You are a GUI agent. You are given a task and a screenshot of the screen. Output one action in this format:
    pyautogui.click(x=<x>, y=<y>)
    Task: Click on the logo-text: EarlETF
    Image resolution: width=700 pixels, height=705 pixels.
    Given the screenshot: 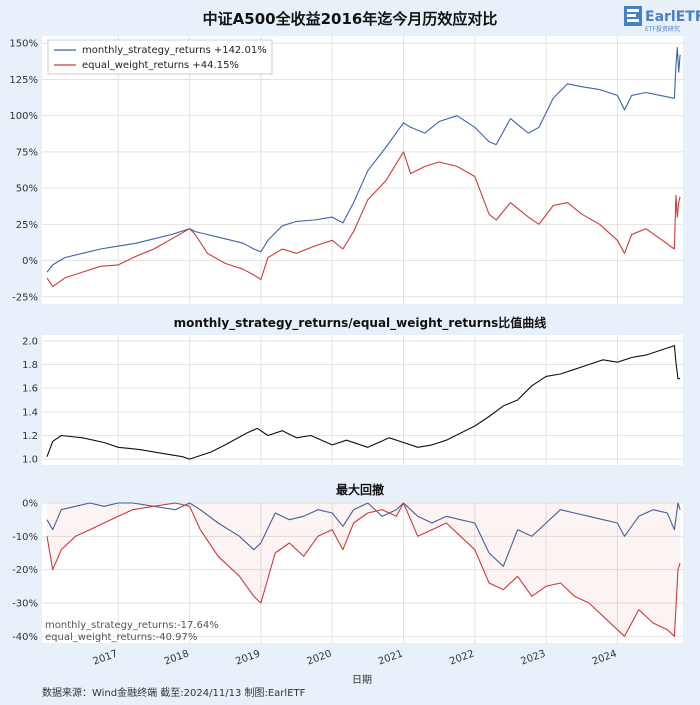 What is the action you would take?
    pyautogui.click(x=672, y=17)
    